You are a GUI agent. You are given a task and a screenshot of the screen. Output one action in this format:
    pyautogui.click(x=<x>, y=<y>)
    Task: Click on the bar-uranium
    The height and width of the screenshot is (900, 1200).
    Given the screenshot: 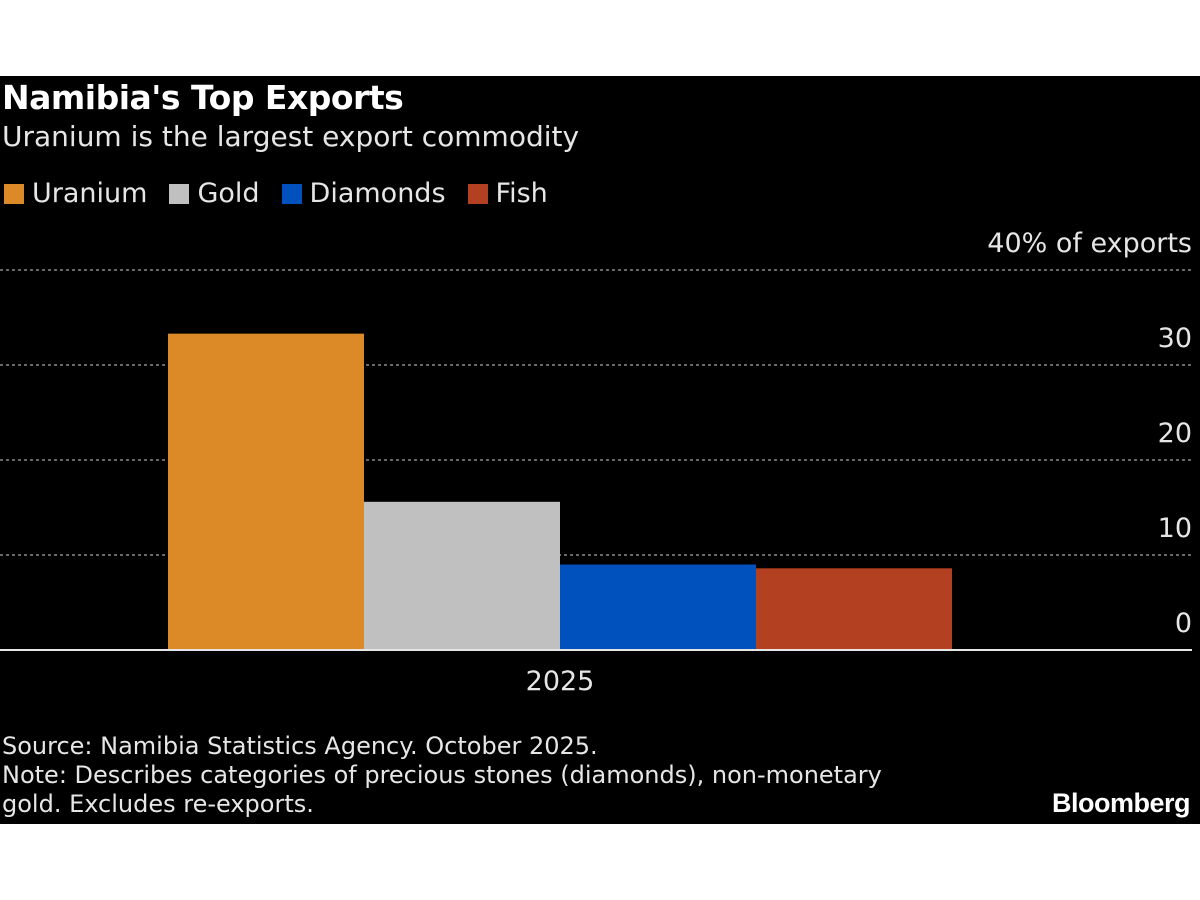 What is the action you would take?
    pyautogui.click(x=266, y=491)
    